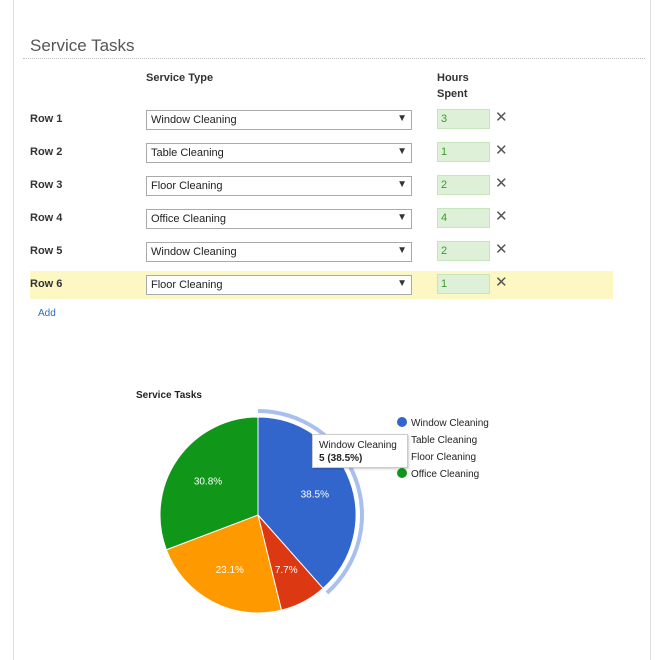 This screenshot has width=658, height=660. I want to click on panel-title: Service Tasks, so click(82, 45).